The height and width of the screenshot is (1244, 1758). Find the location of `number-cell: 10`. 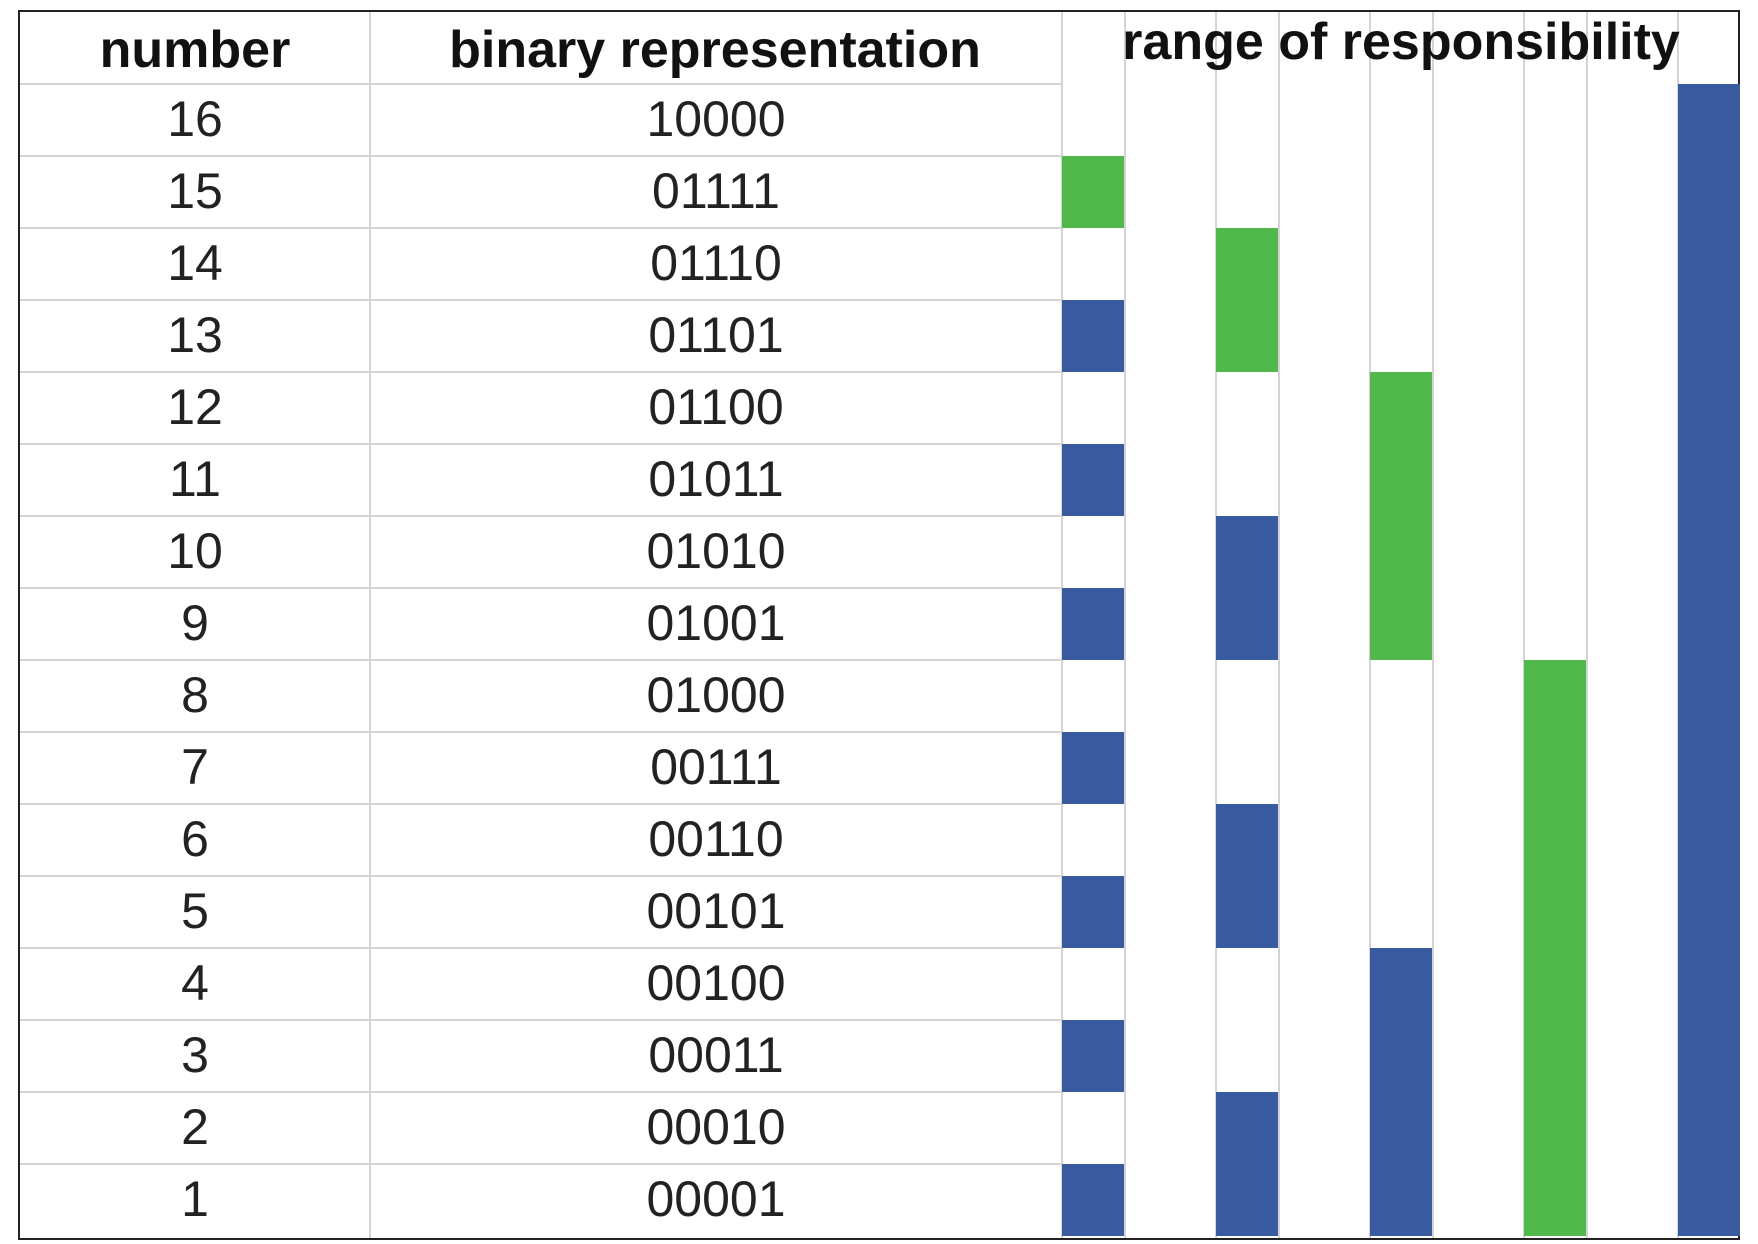

number-cell: 10 is located at coordinates (195, 551).